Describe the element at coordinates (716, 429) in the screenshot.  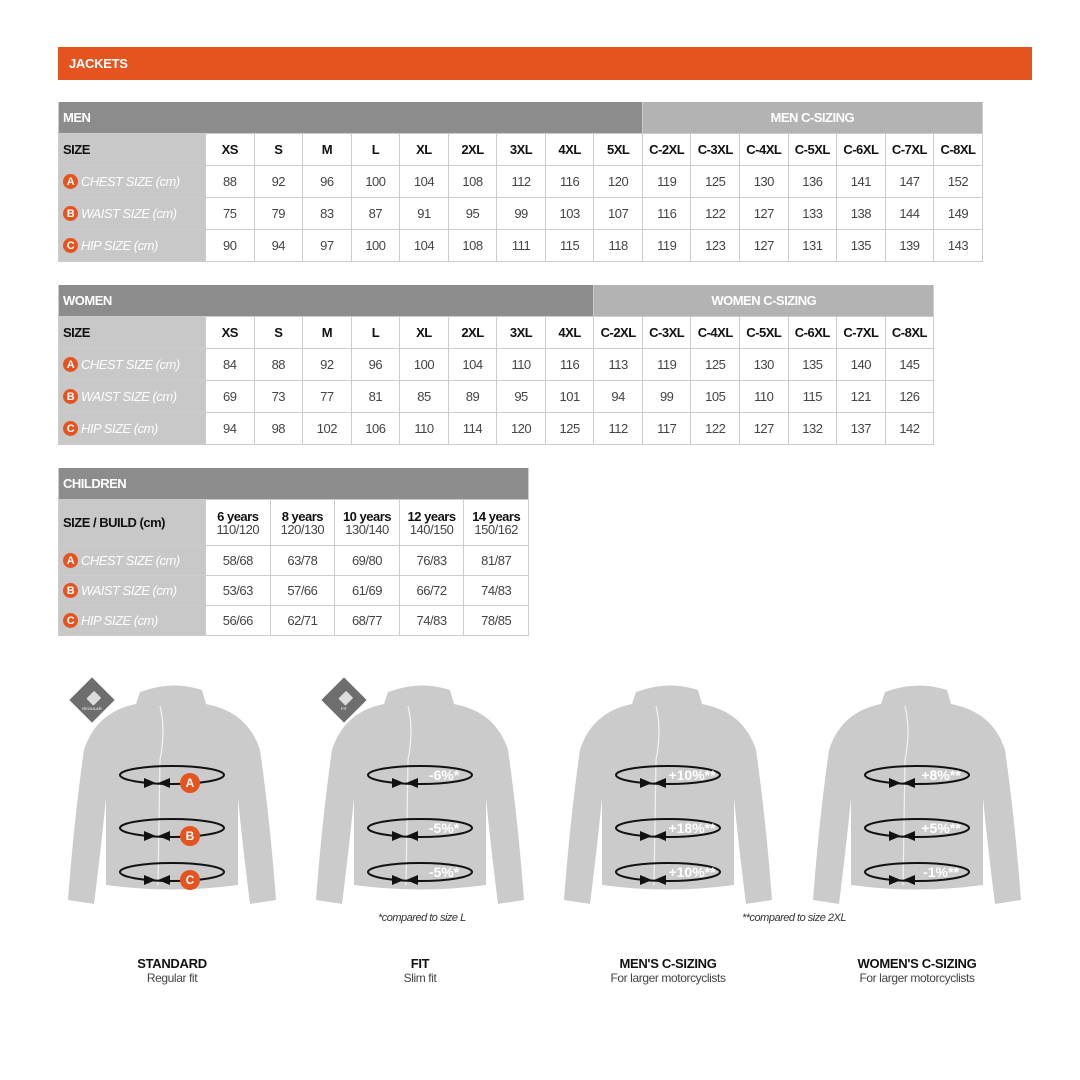
I see `size-value: 122` at that location.